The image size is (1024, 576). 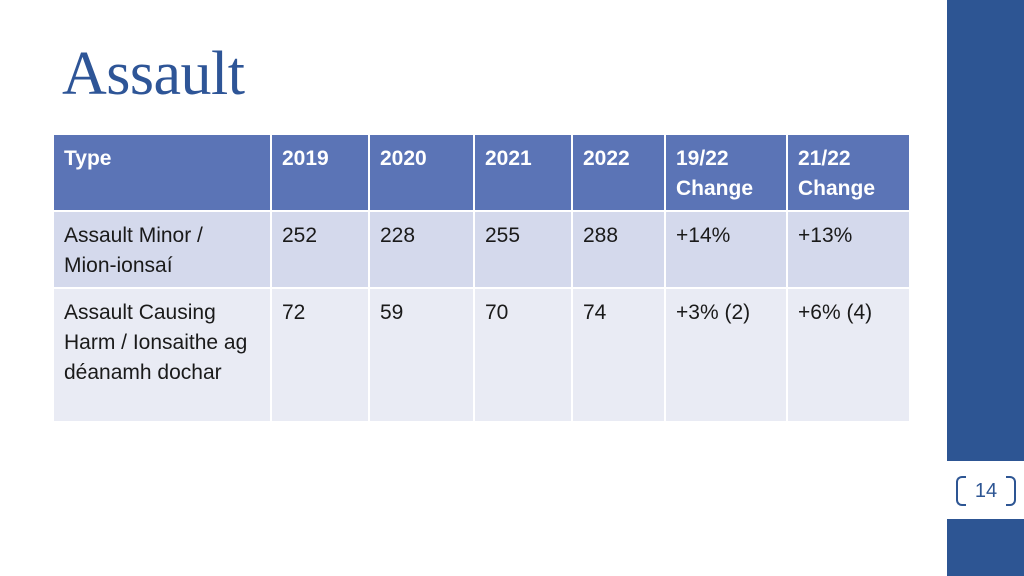 What do you see at coordinates (421, 249) in the screenshot?
I see `cell-2020: 228` at bounding box center [421, 249].